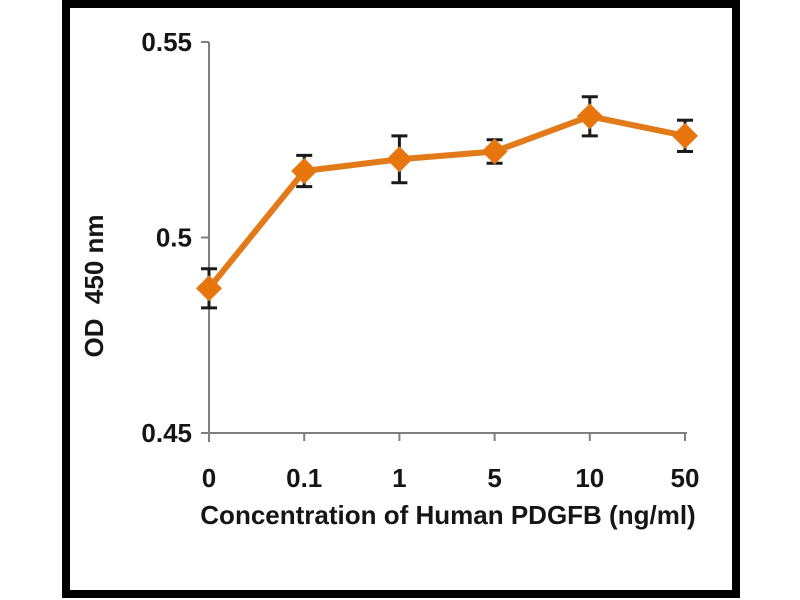 The image size is (800, 600). I want to click on y-tick-label: 0.55, so click(166, 42).